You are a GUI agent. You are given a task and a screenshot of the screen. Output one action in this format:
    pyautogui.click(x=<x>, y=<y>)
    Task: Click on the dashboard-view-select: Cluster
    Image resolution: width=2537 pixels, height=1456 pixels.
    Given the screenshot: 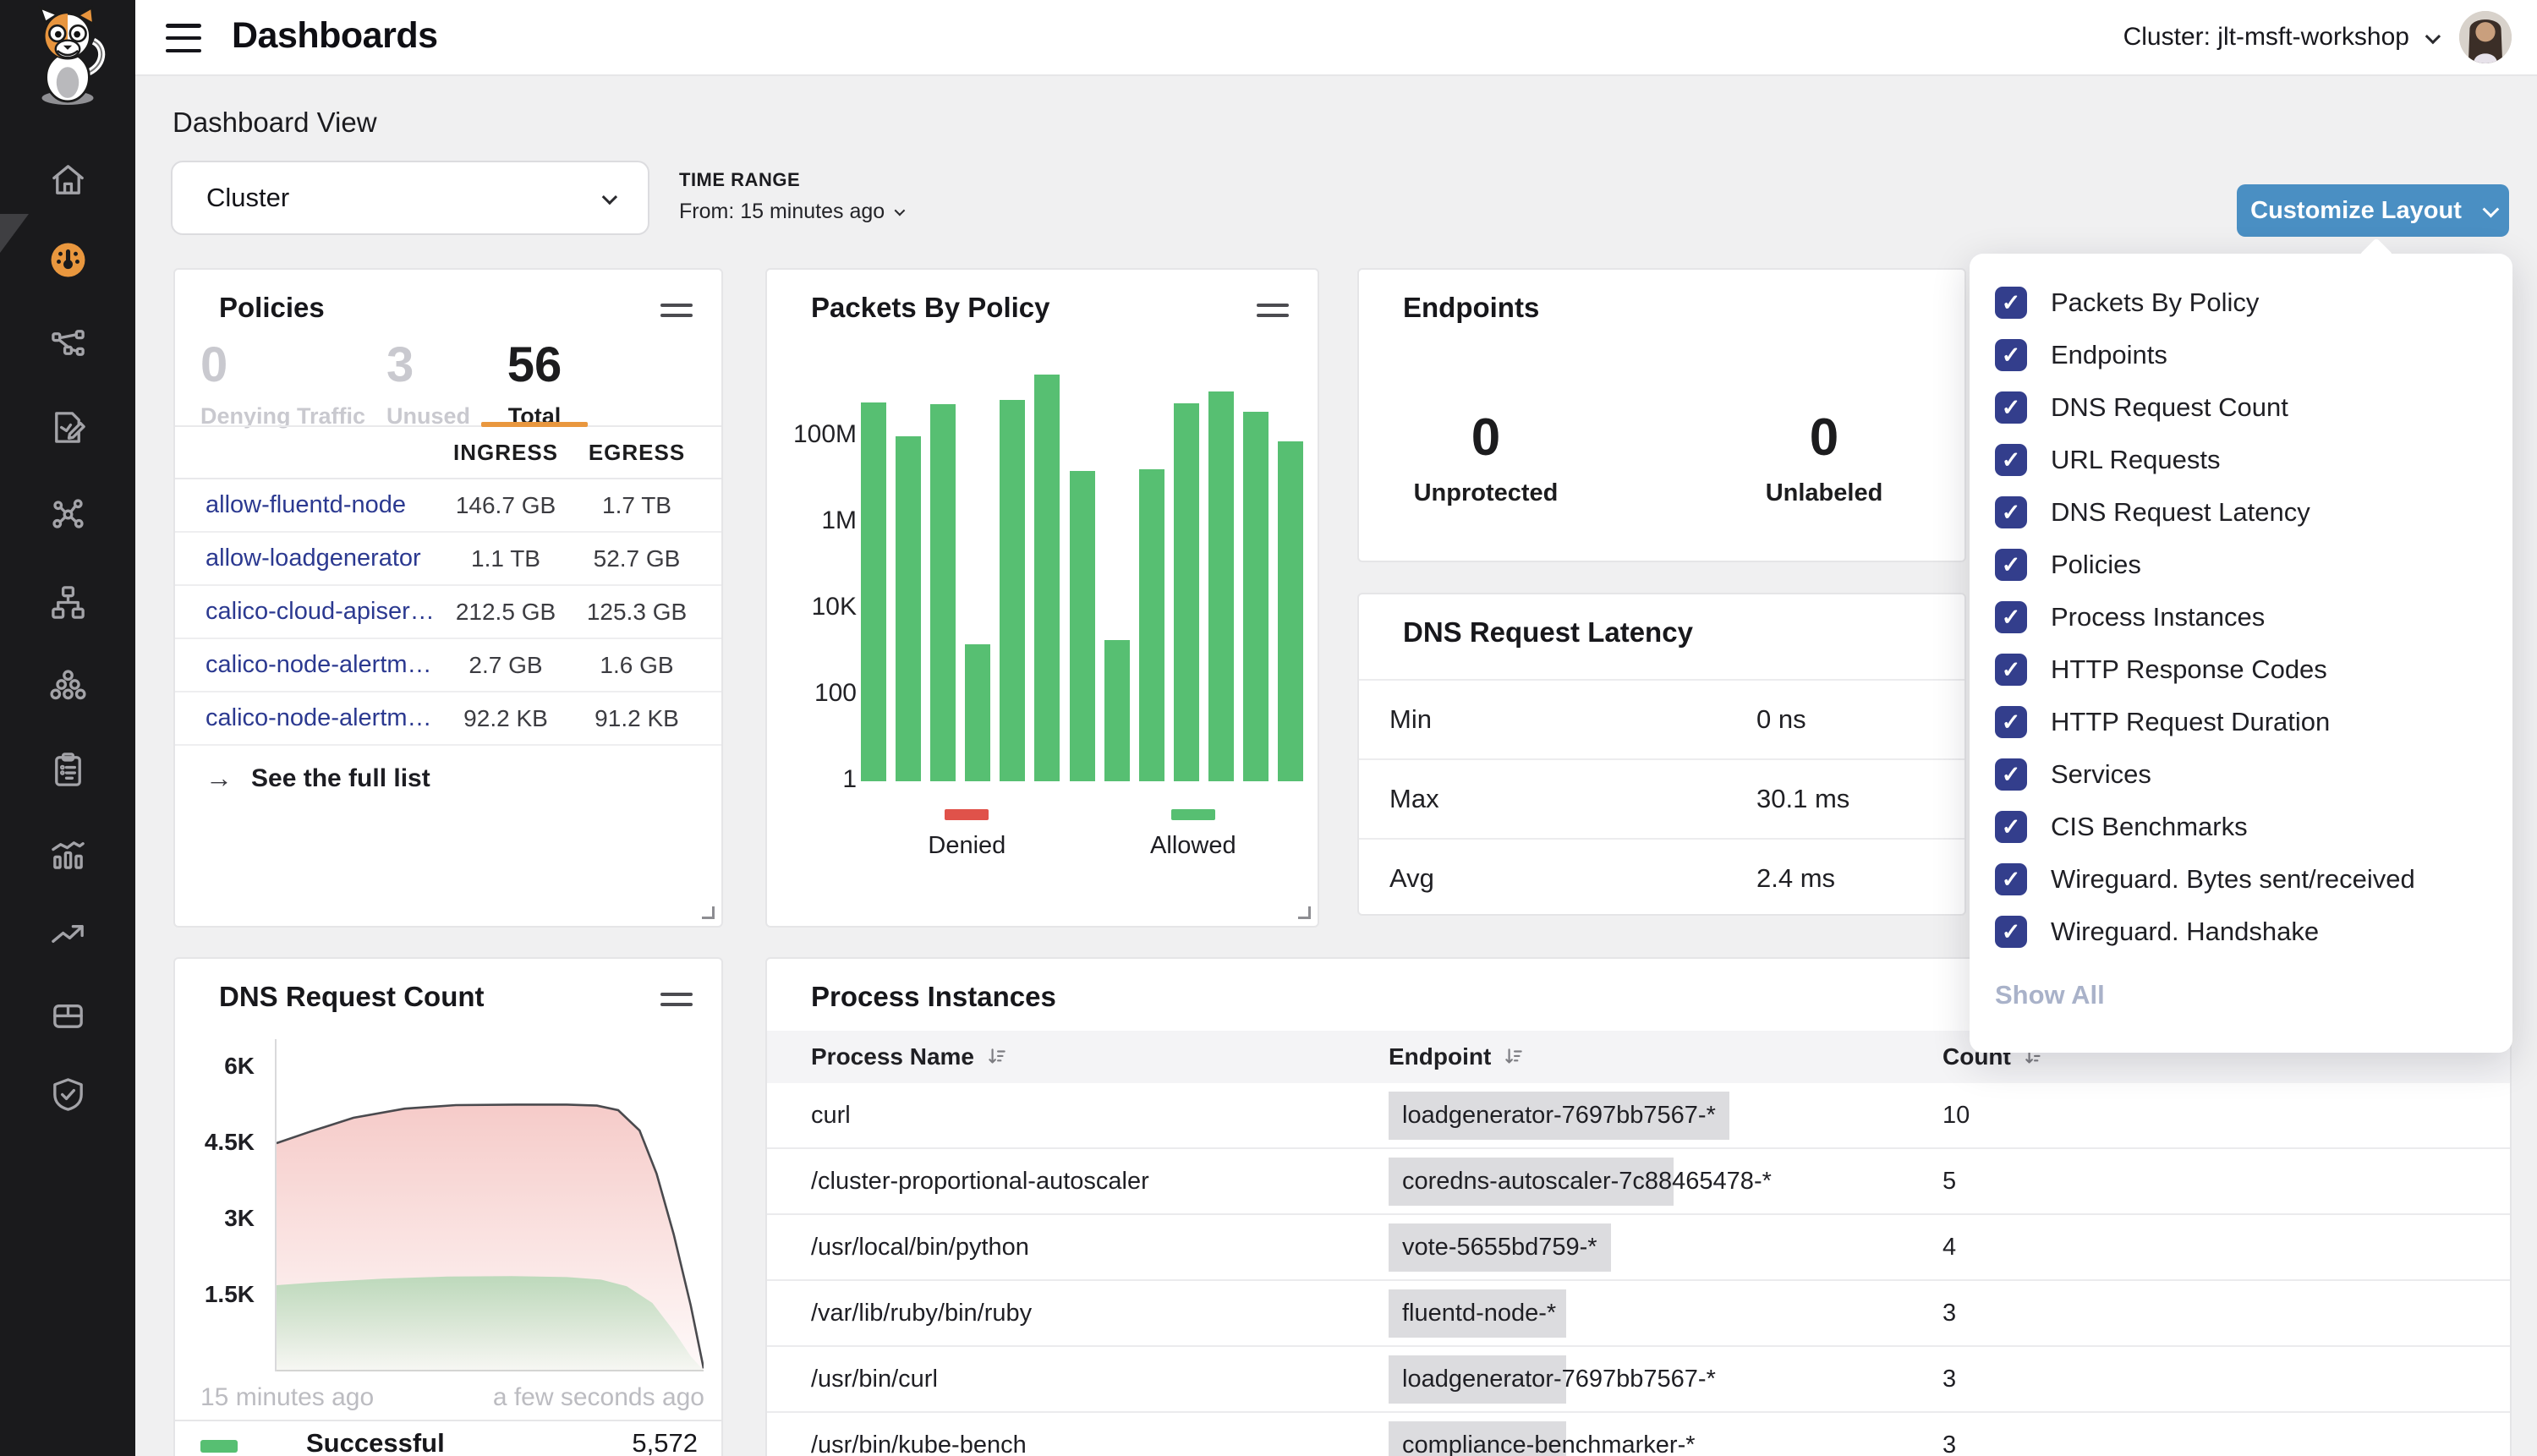 What is the action you would take?
    pyautogui.click(x=410, y=198)
    